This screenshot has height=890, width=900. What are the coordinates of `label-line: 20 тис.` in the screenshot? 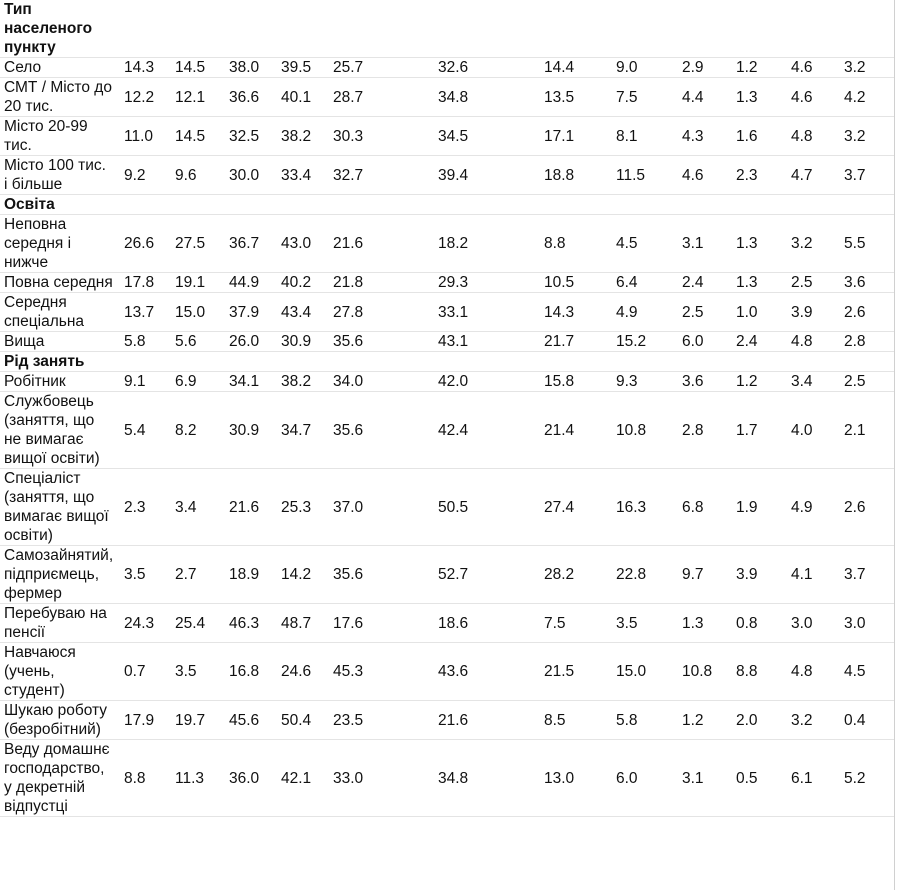 It's located at (29, 106).